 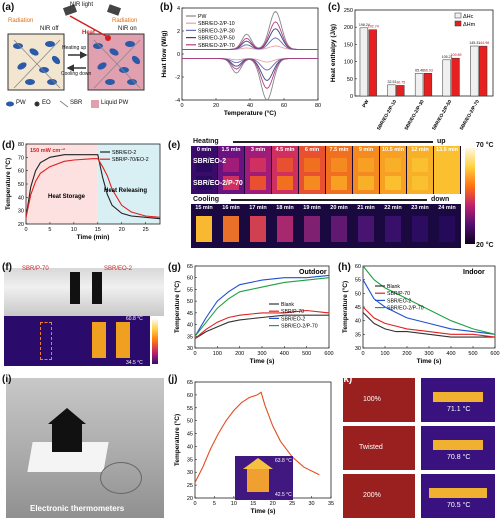 What do you see at coordinates (190, 314) in the screenshot?
I see `g-ytick-label: 45` at bounding box center [190, 314].